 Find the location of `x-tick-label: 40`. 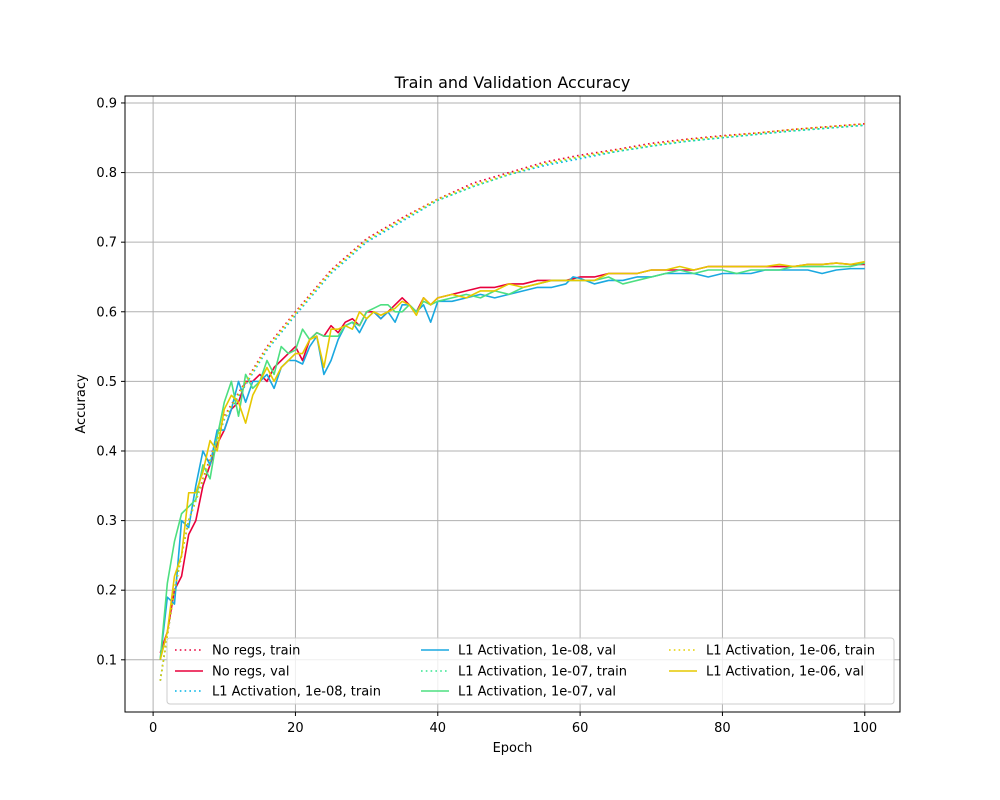

x-tick-label: 40 is located at coordinates (438, 728).